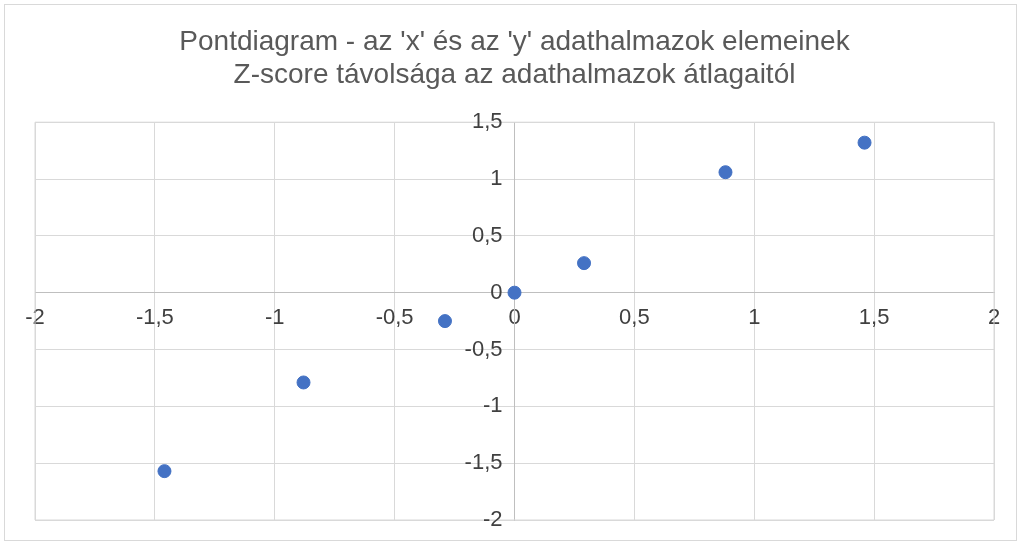 The image size is (1021, 545). Describe the element at coordinates (754, 316) in the screenshot. I see `x-tick-label: 1` at that location.